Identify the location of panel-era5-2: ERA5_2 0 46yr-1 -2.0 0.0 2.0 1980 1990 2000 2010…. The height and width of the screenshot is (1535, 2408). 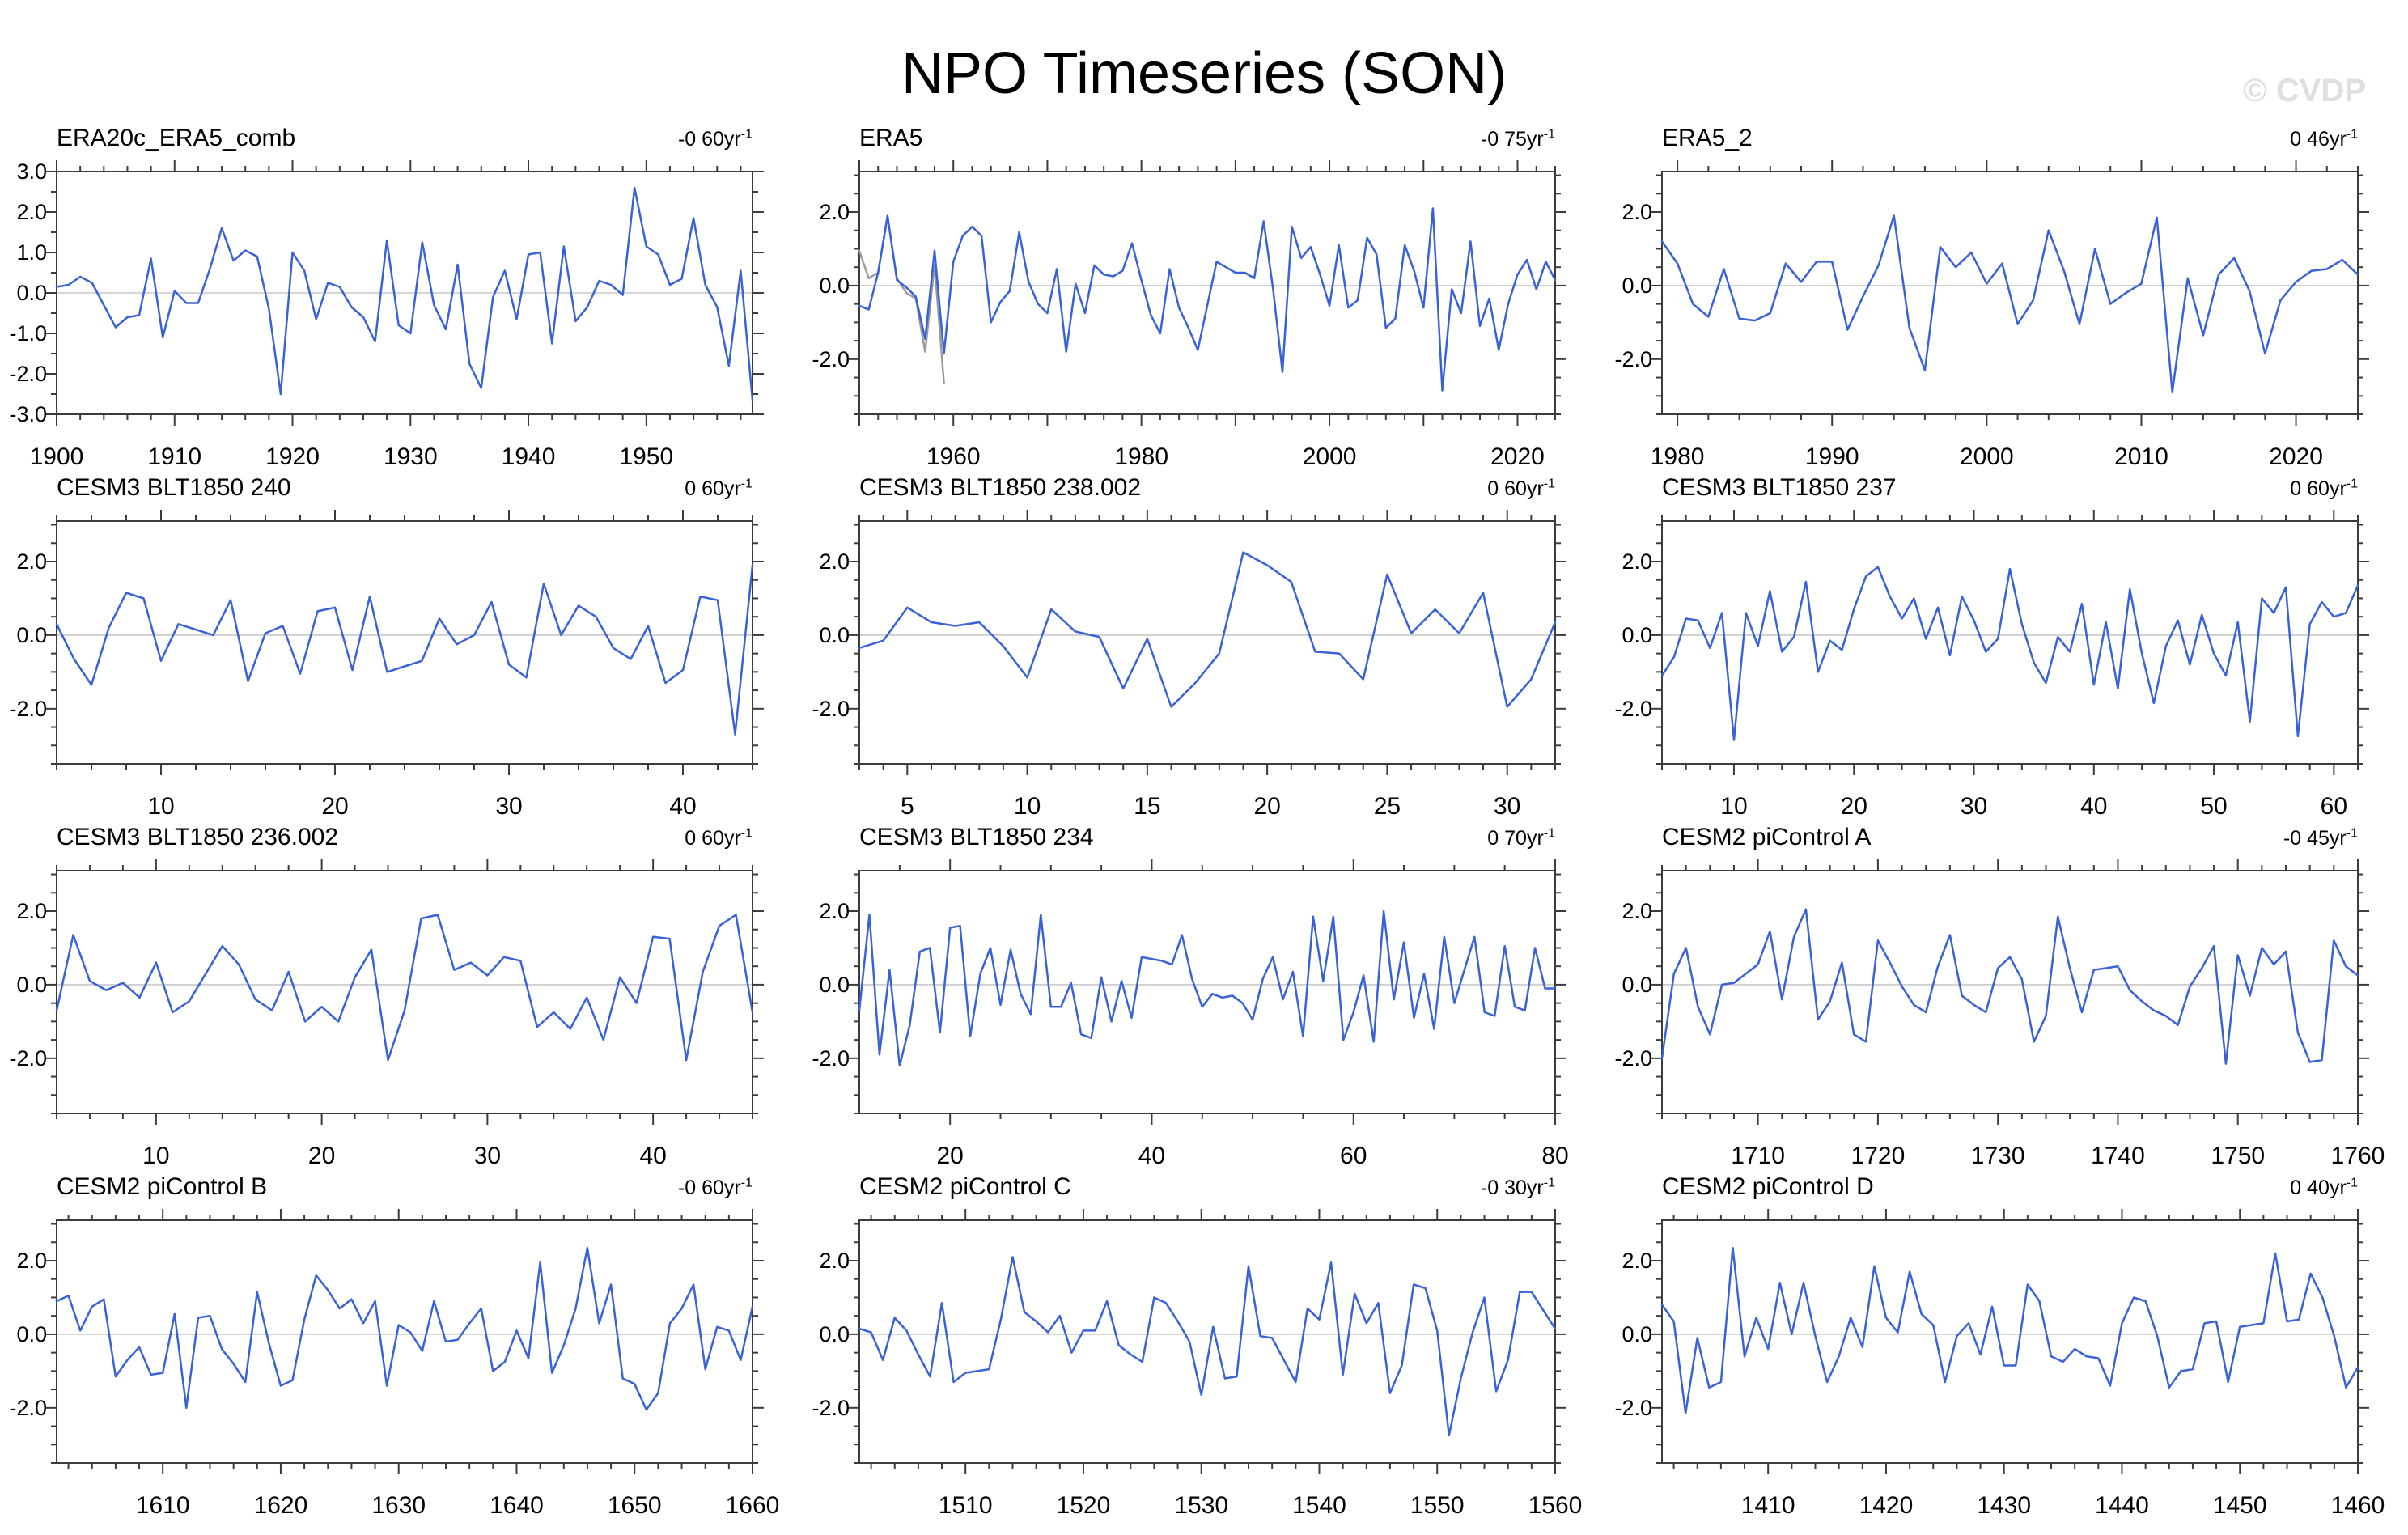
(2006, 296).